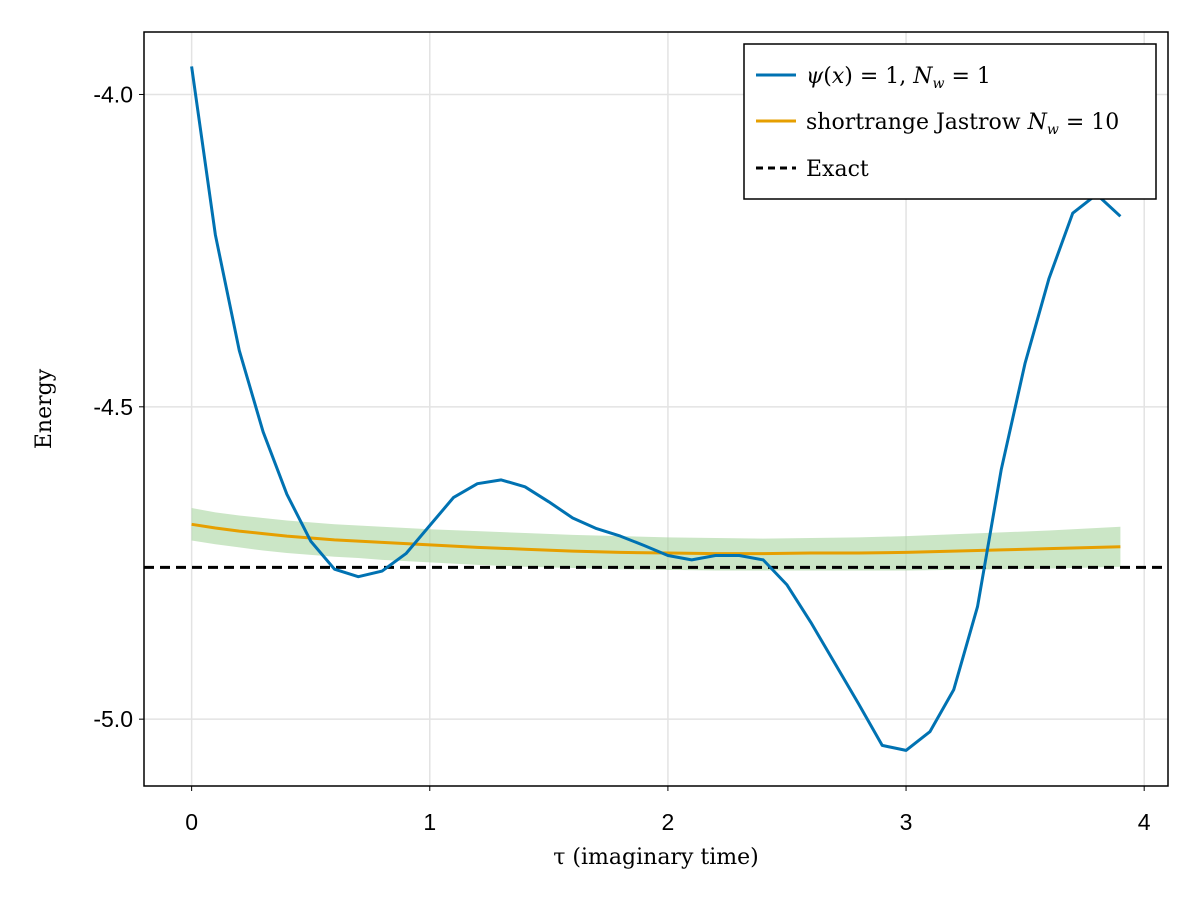  What do you see at coordinates (668, 822) in the screenshot?
I see `x-tick-label: 2` at bounding box center [668, 822].